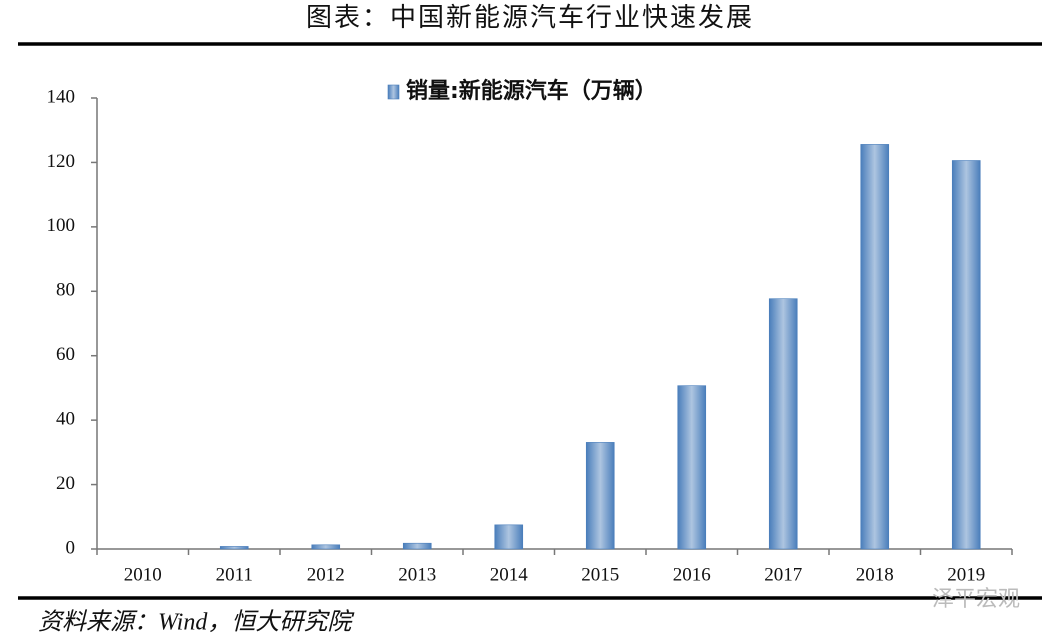 The width and height of the screenshot is (1060, 643). What do you see at coordinates (65, 354) in the screenshot?
I see `y-tick-label: 60` at bounding box center [65, 354].